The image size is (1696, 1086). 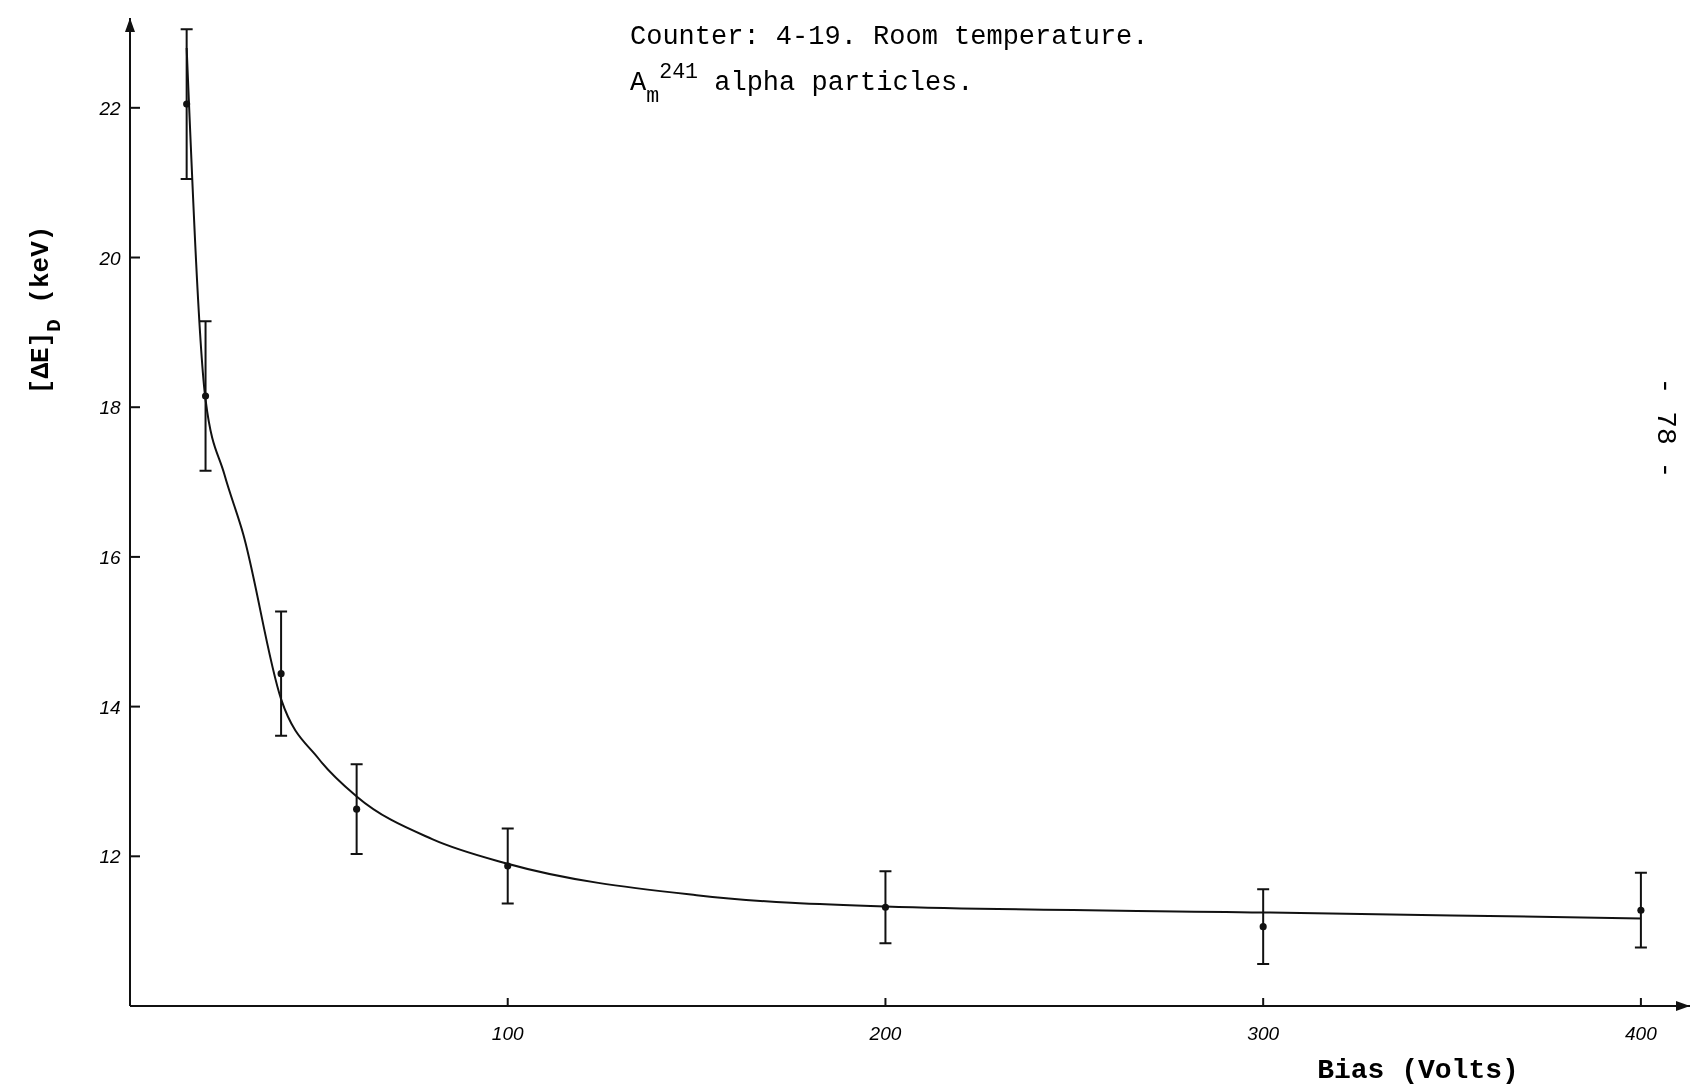 I want to click on x-tick-label: 400, so click(x=1641, y=1033).